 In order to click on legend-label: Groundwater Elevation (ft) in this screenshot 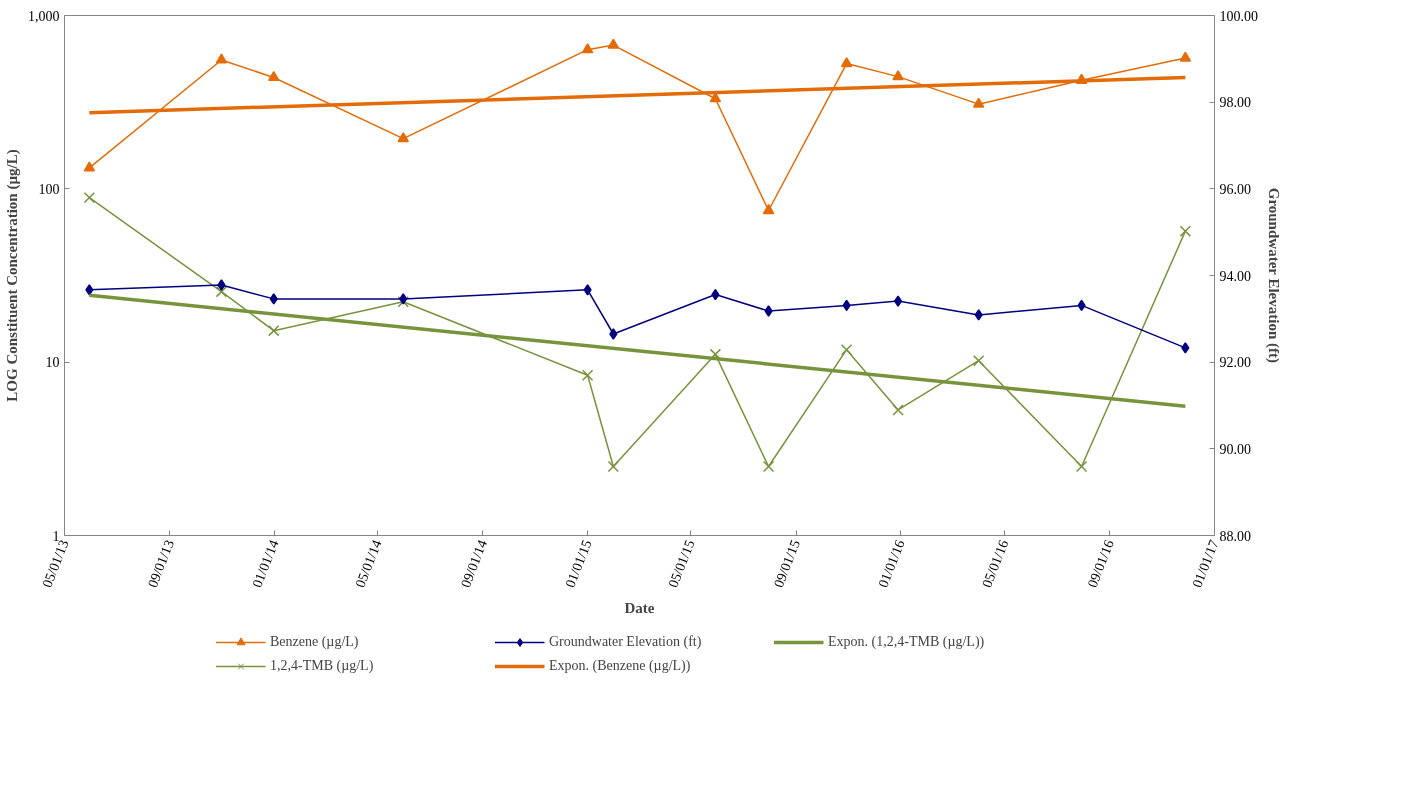, I will do `click(626, 642)`.